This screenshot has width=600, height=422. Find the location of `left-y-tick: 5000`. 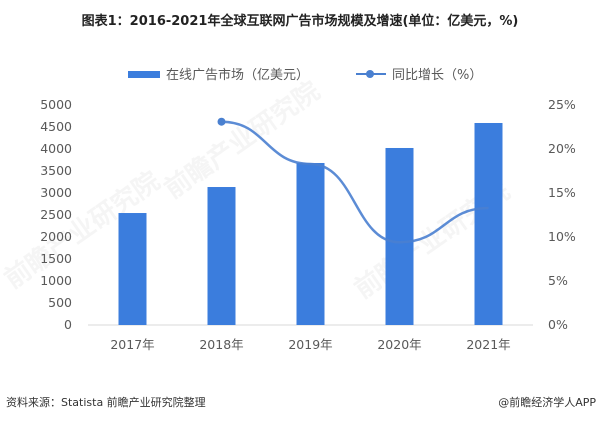

left-y-tick: 5000 is located at coordinates (56, 104).